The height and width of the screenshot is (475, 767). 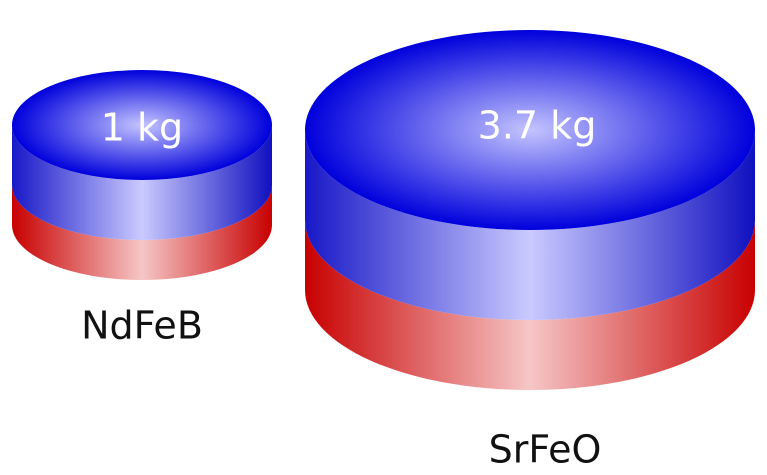 I want to click on red-side, so click(x=142, y=232).